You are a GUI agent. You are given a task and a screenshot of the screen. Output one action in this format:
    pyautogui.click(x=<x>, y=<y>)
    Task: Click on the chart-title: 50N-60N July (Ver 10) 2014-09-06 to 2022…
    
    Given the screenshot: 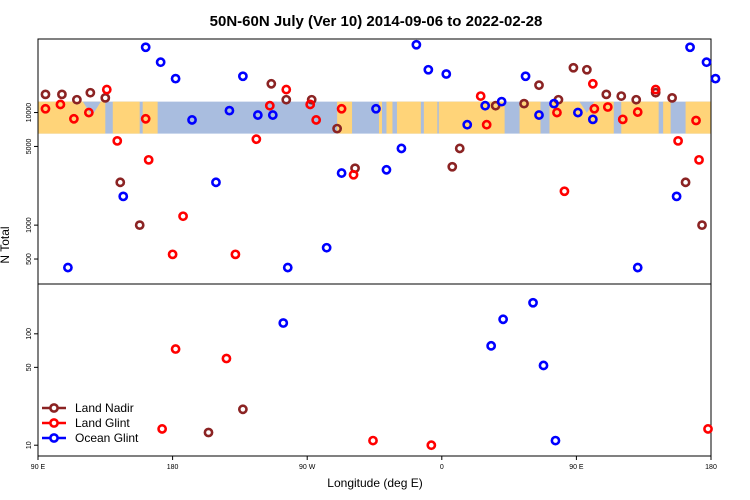 What is the action you would take?
    pyautogui.click(x=376, y=21)
    